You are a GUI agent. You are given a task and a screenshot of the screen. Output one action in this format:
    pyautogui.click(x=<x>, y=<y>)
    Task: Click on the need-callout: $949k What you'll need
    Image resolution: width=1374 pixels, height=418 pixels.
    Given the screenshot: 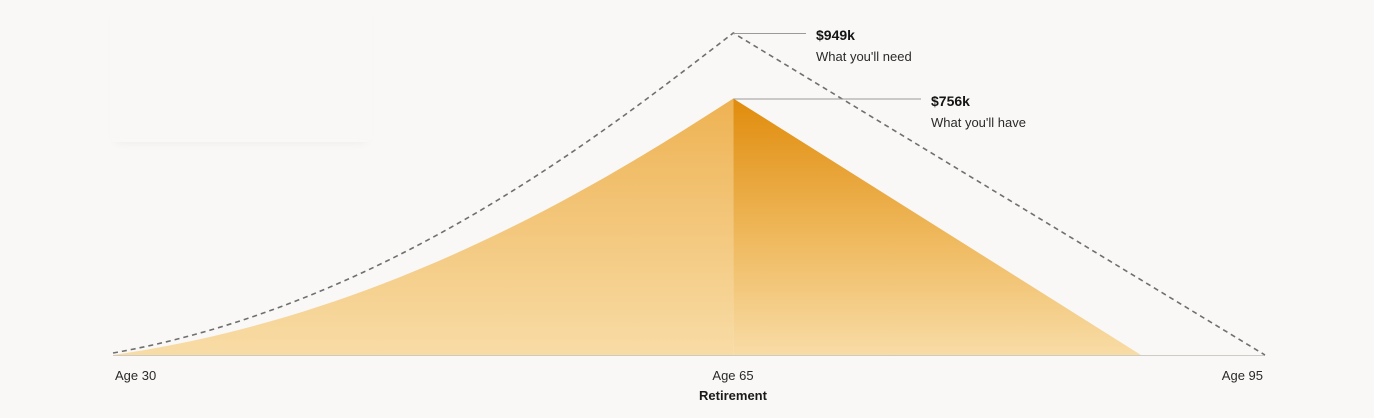 What is the action you would take?
    pyautogui.click(x=864, y=45)
    